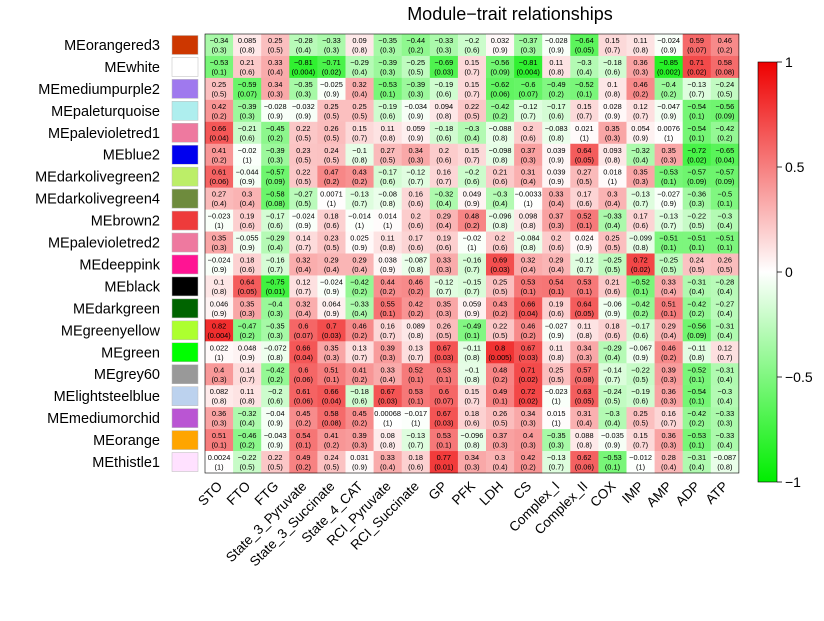  I want to click on cell-pvalue: (0.02), so click(331, 71).